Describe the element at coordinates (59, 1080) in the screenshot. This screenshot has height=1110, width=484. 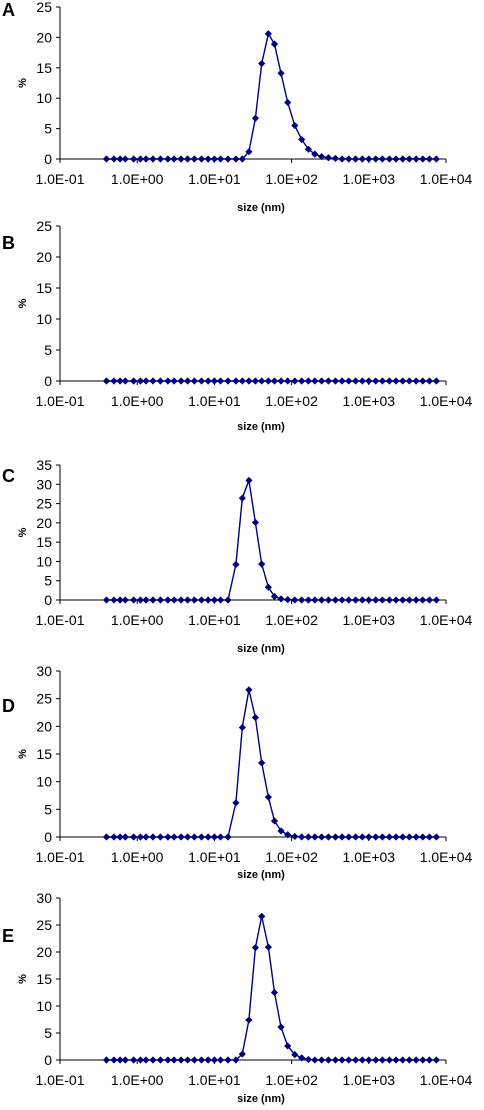
I see `x-tick-label: 1.0E-01` at that location.